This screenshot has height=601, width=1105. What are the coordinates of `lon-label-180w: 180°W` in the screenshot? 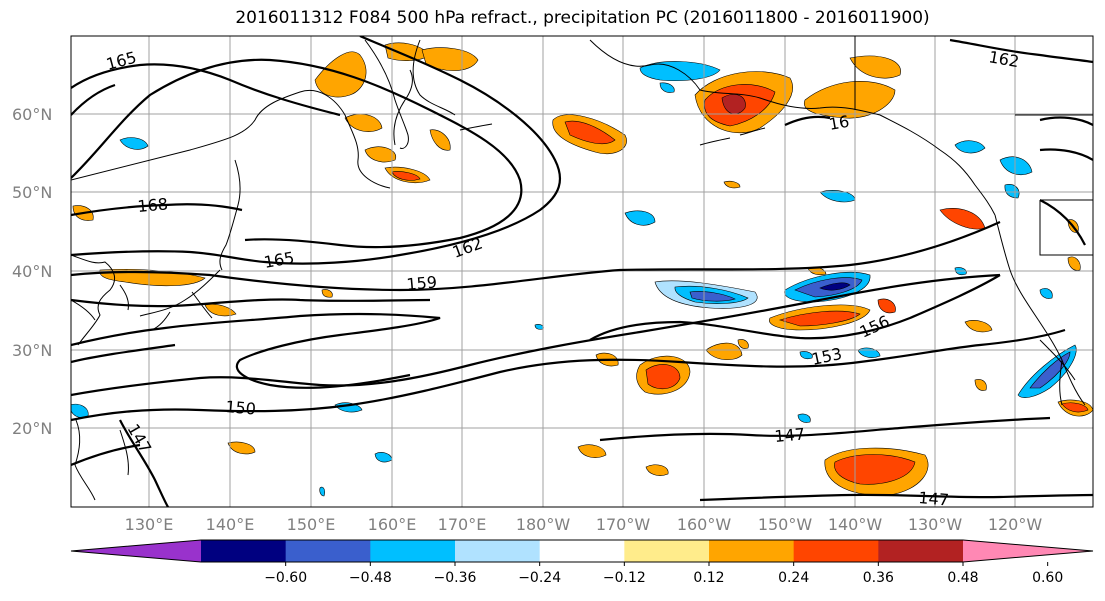 It's located at (543, 524).